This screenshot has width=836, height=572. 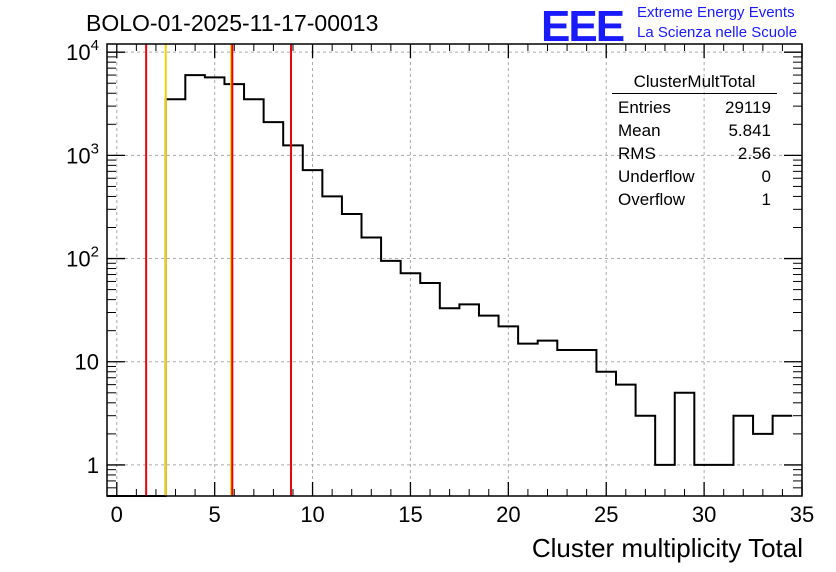 I want to click on stats-label: Mean, so click(x=639, y=130).